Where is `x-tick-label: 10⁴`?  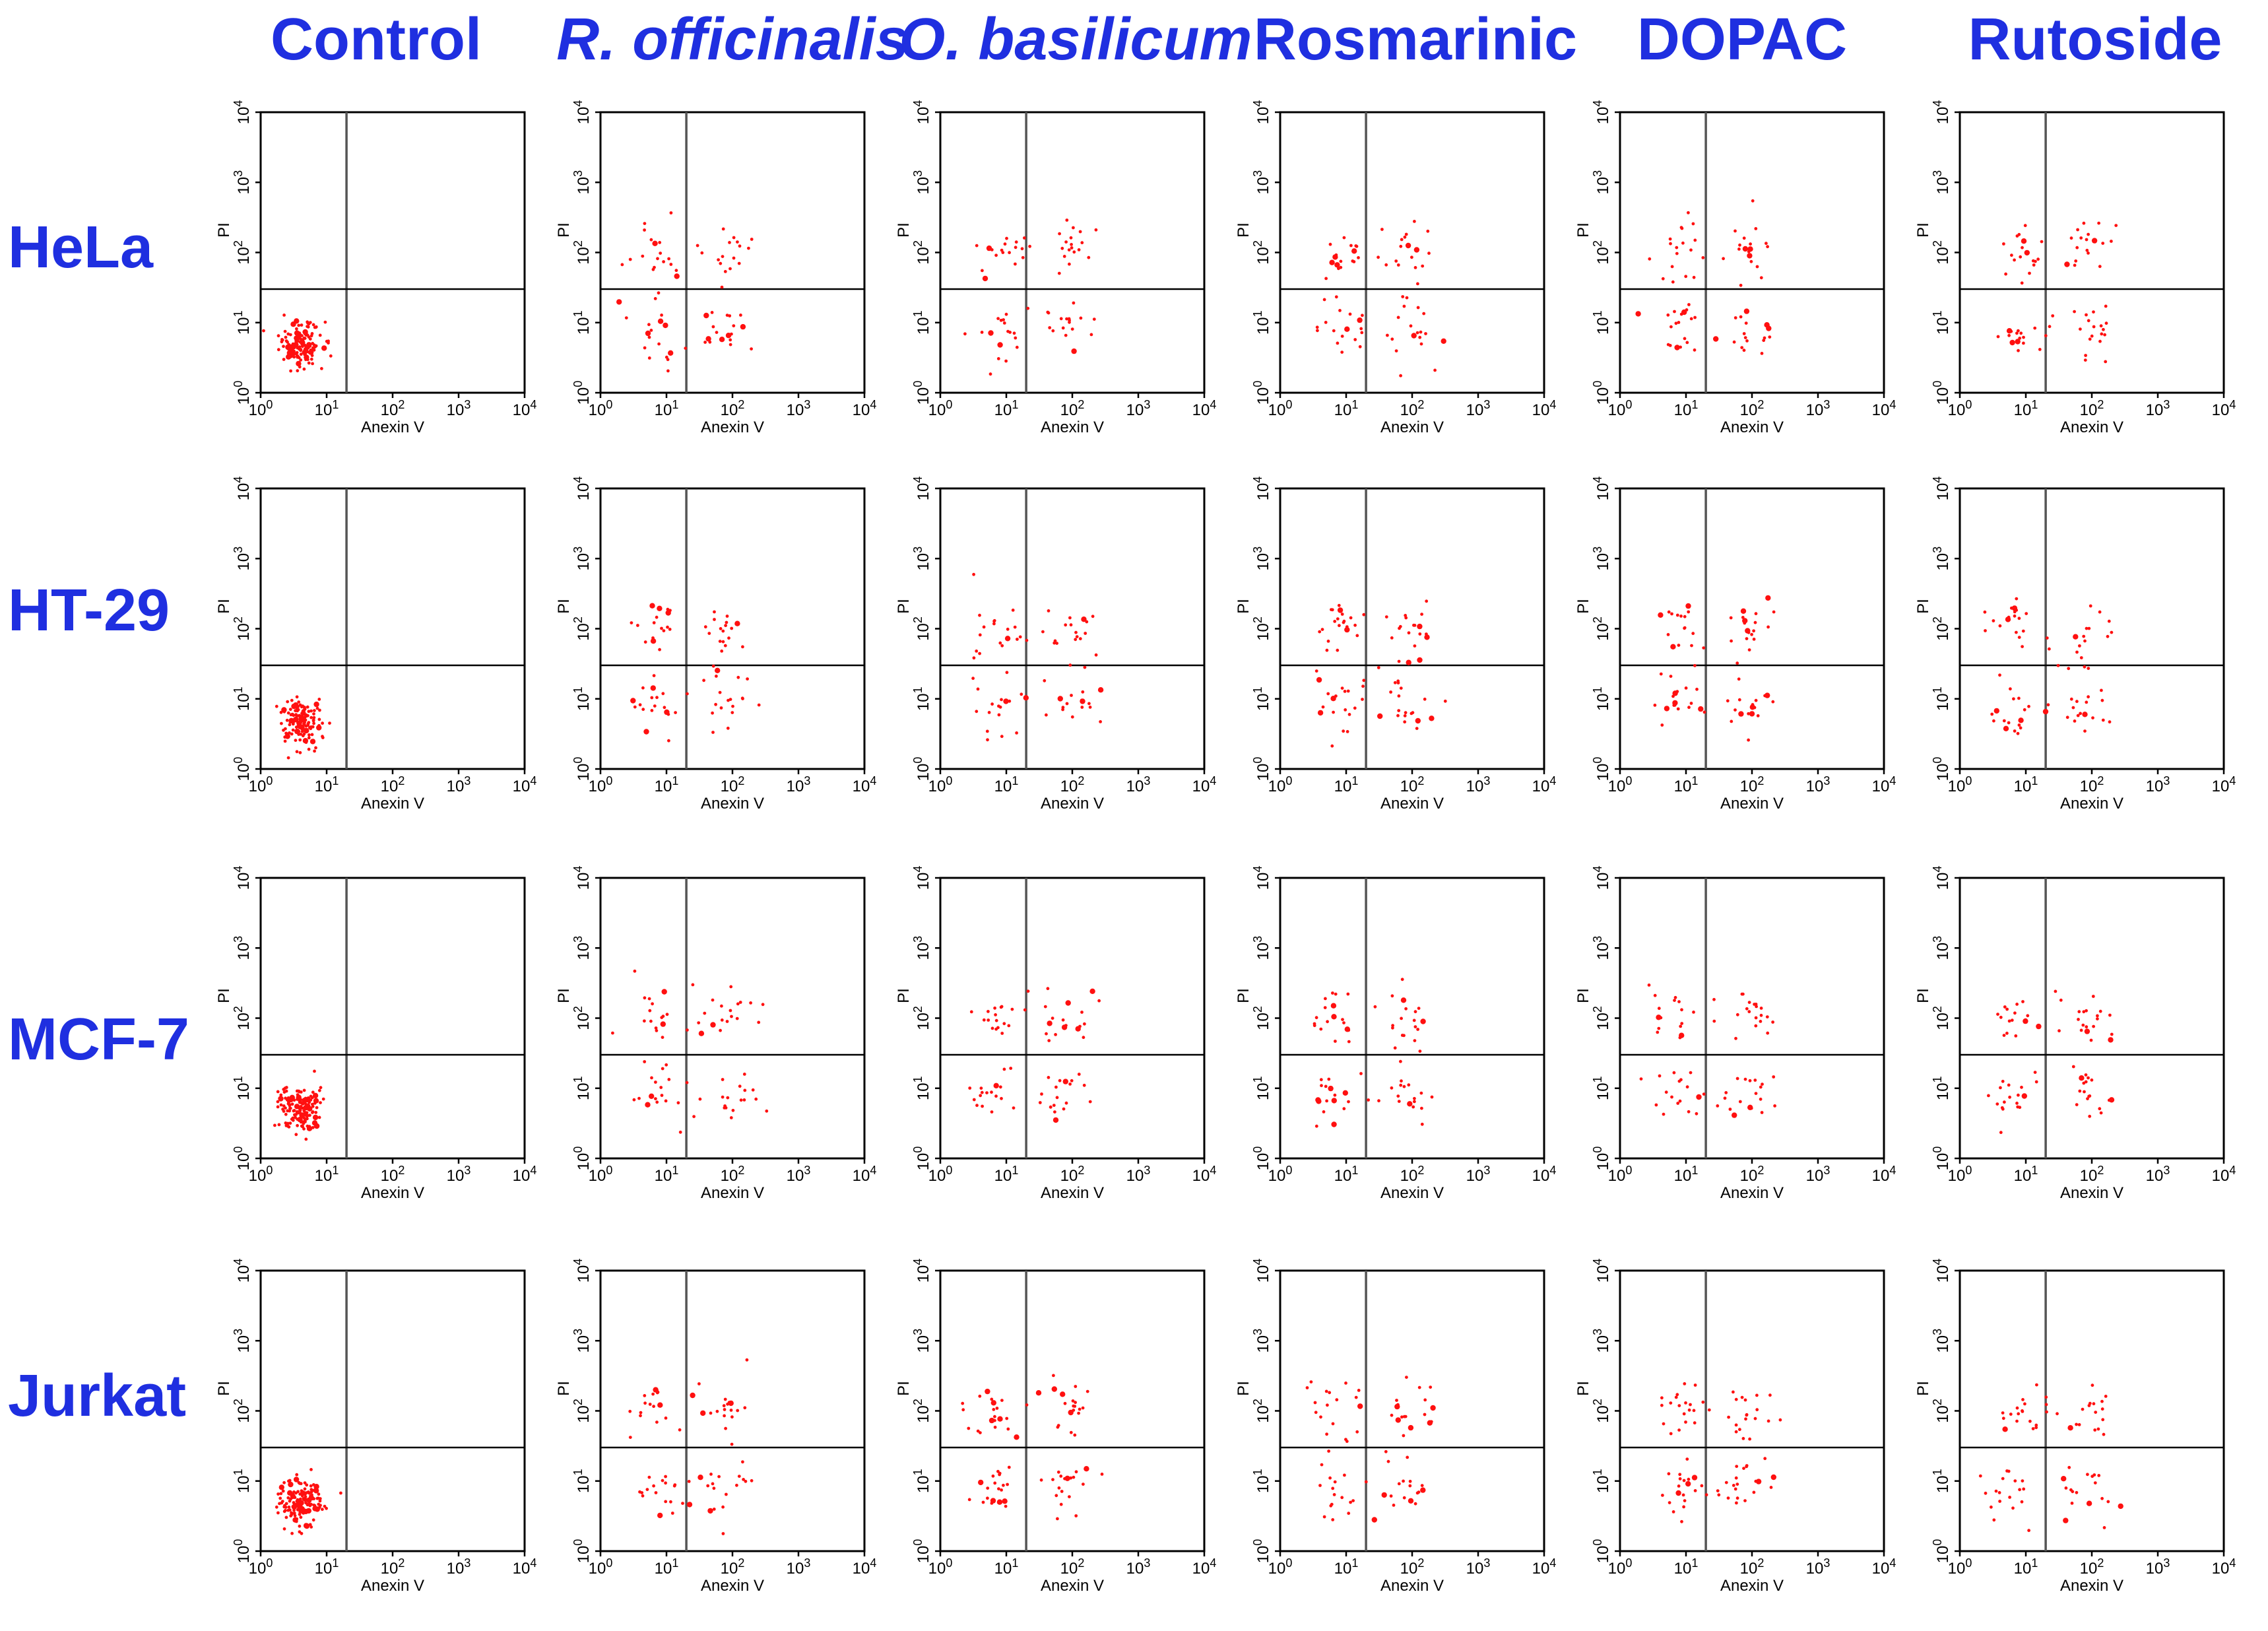
x-tick-label: 10⁴ is located at coordinates (525, 1174).